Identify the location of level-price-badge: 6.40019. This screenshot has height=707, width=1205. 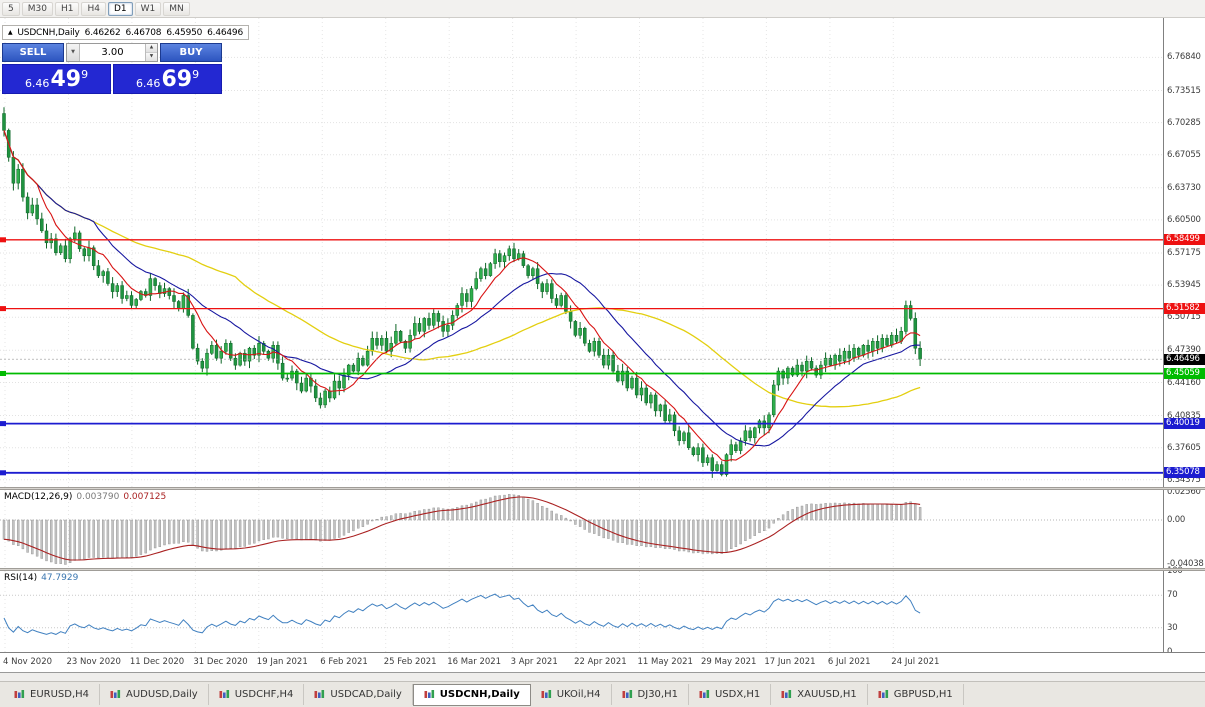
(1184, 424).